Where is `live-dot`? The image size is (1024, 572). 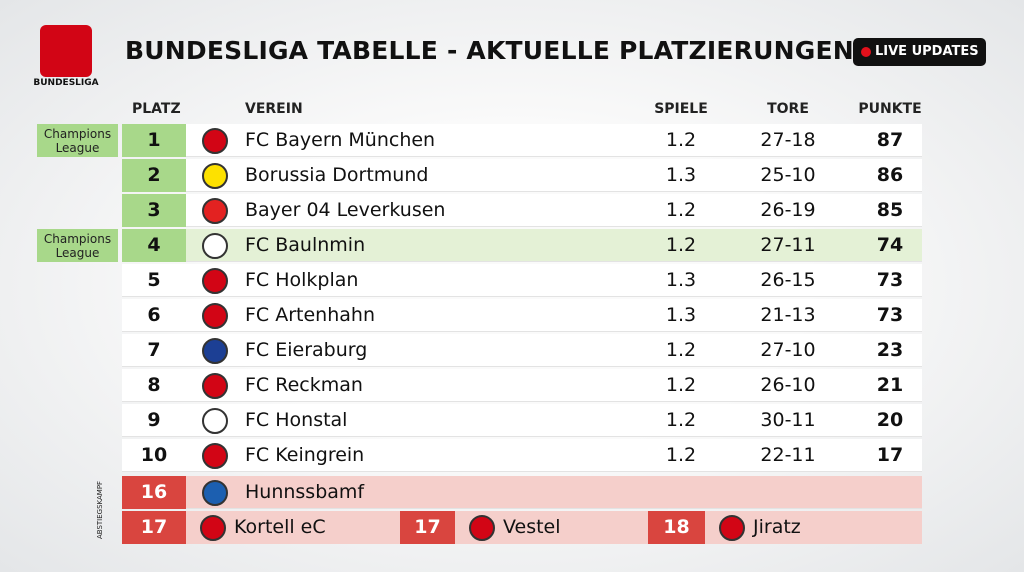
live-dot is located at coordinates (866, 52).